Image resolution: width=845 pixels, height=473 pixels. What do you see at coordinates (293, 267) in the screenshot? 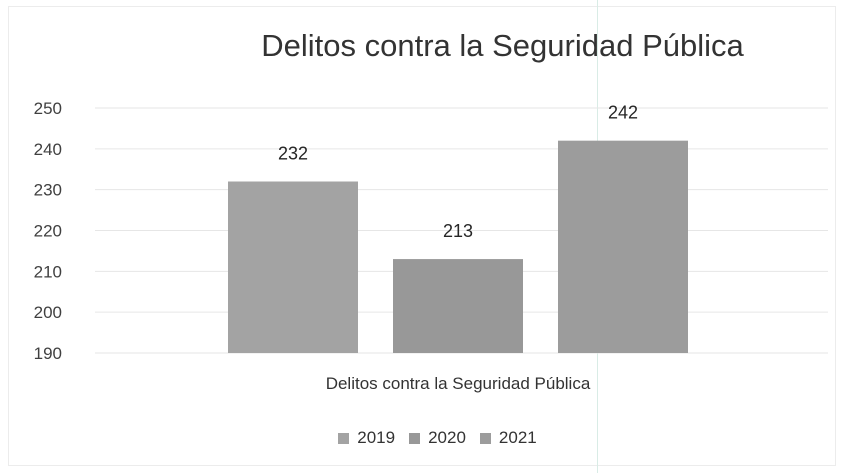
I see `bar-2019` at bounding box center [293, 267].